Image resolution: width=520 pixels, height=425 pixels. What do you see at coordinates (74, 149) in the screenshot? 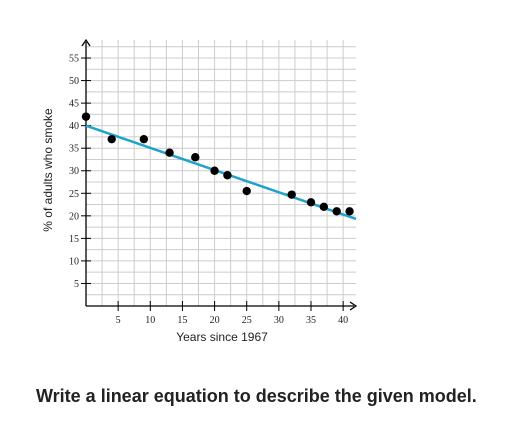
I see `y-tick-label: 35` at bounding box center [74, 149].